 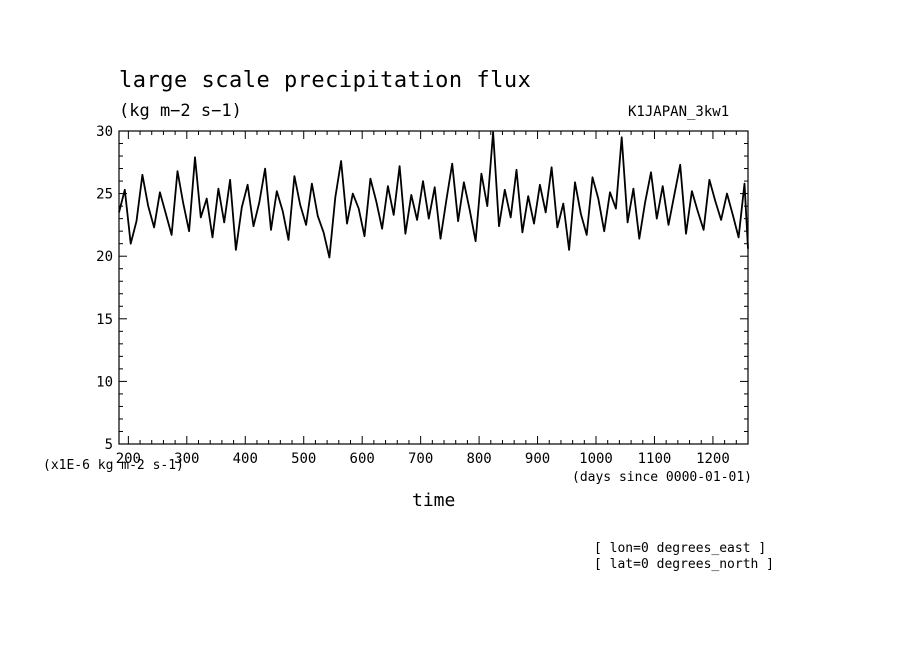 I want to click on x-tick-label: 1200, so click(x=713, y=459).